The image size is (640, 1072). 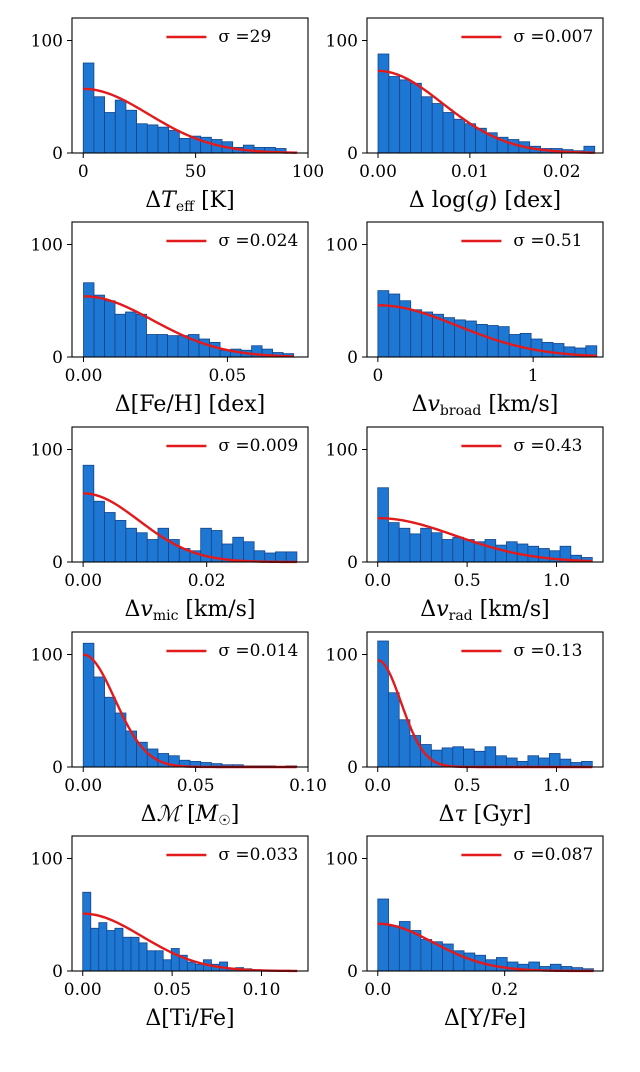 I want to click on histogram-panel-9: 0 100 0.00 0.05 0.10 σ =0.033 Δ[Ti/Fe], so click(x=170, y=933).